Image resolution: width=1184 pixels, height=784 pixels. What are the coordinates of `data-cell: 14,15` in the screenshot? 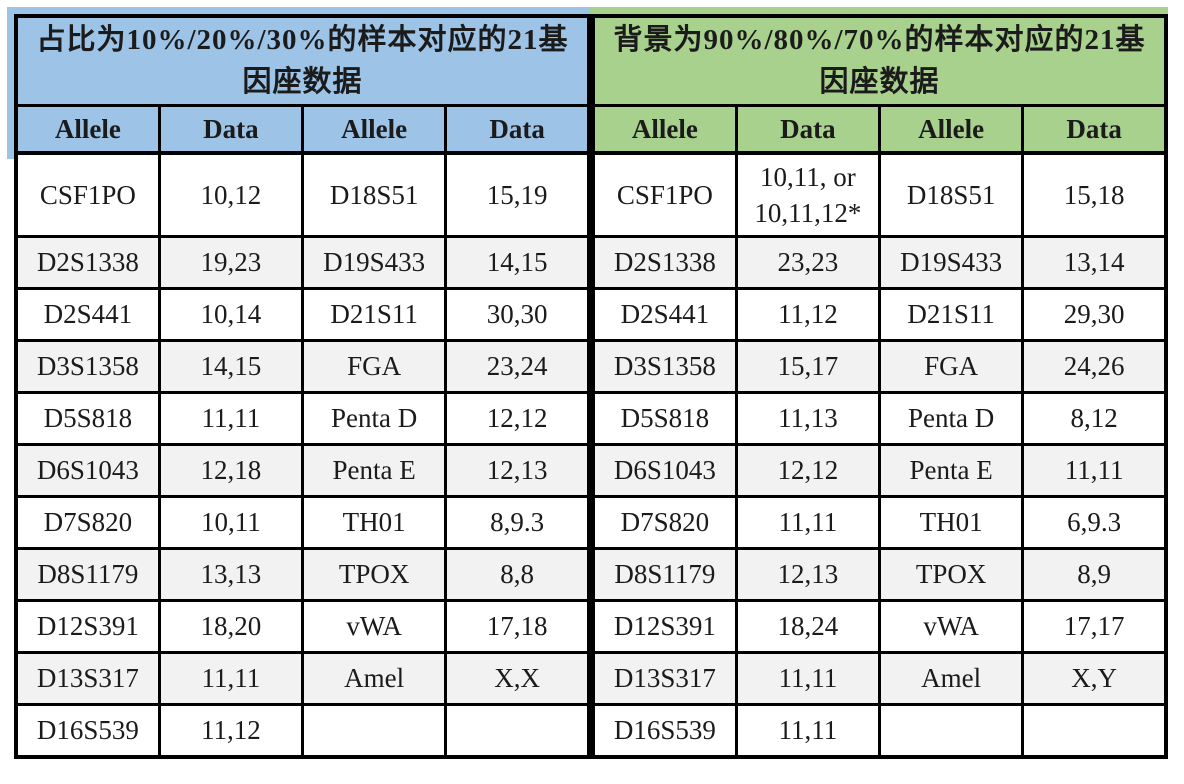 It's located at (231, 366).